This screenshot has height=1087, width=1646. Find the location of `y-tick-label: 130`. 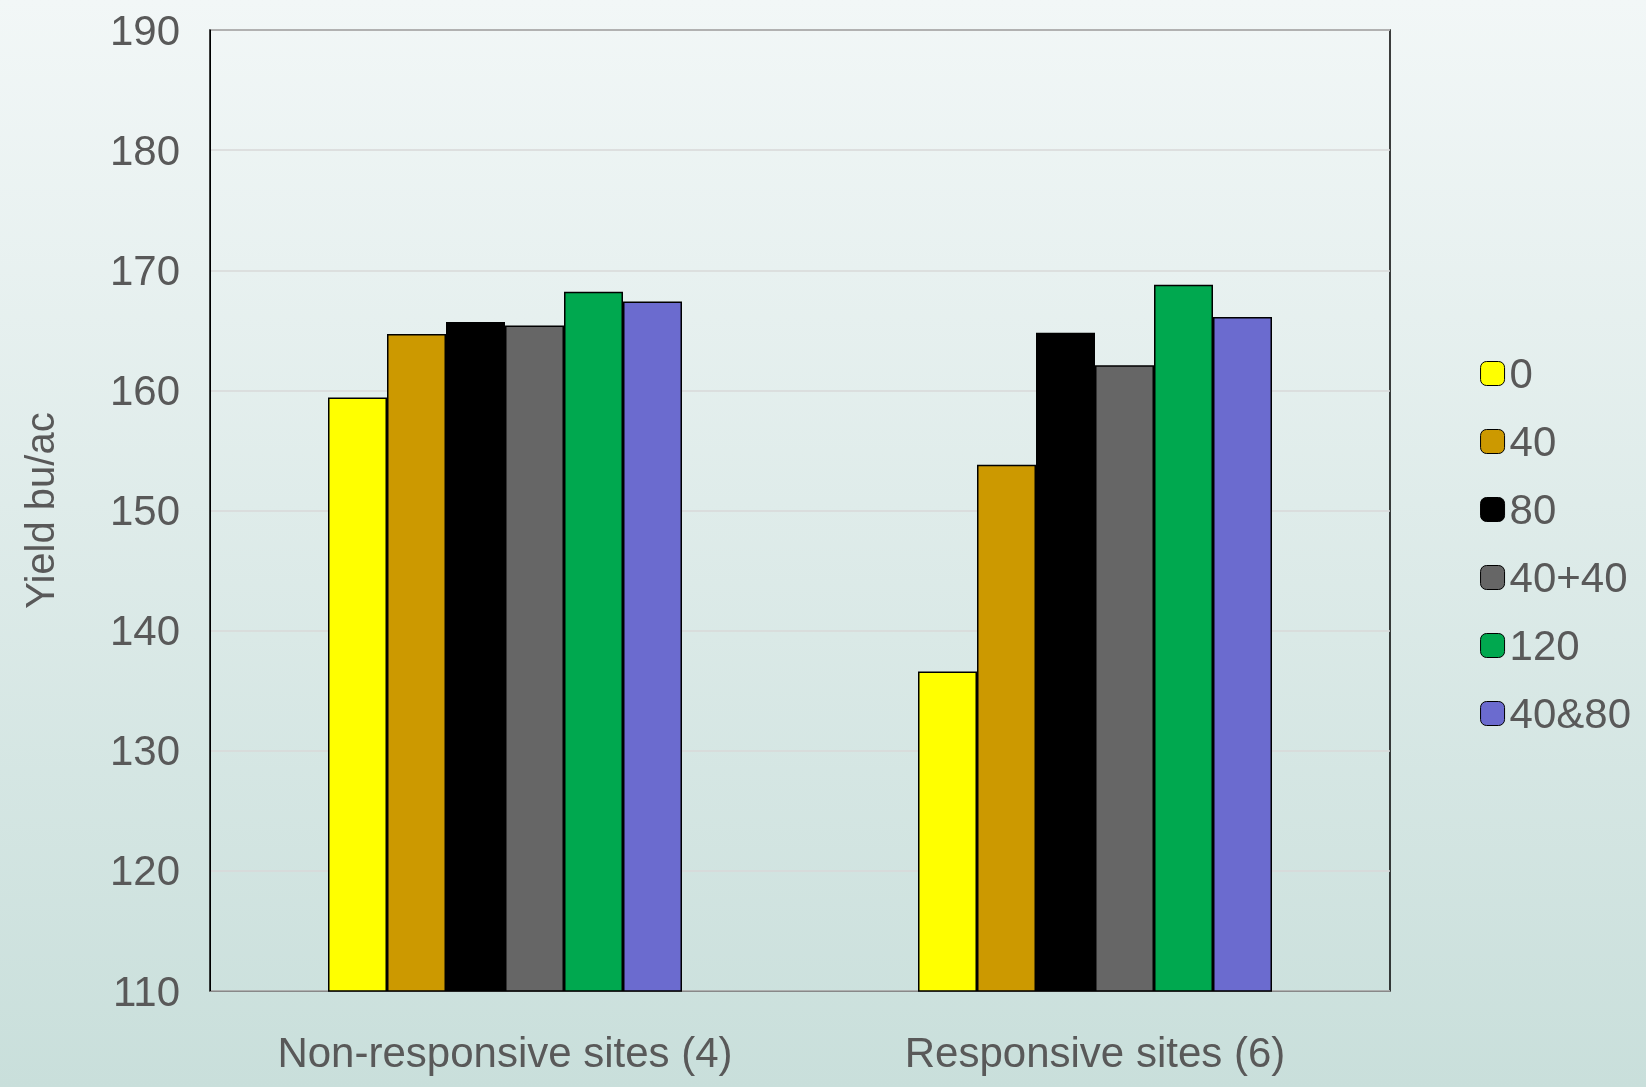

y-tick-label: 130 is located at coordinates (144, 751).